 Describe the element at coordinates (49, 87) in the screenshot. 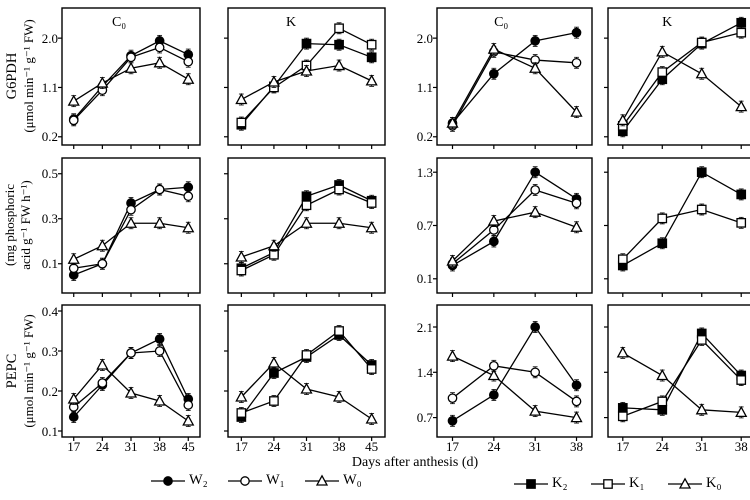

I see `y-tick-label: 1.1` at that location.